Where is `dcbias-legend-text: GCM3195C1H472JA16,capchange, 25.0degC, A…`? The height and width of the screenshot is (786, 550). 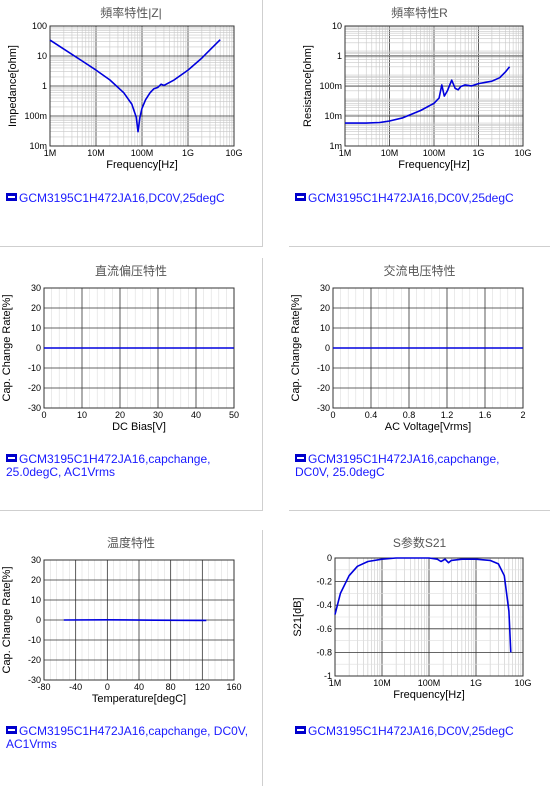
dcbias-legend-text: GCM3195C1H472JA16,capchange, 25.0degC, A… is located at coordinates (108, 465).